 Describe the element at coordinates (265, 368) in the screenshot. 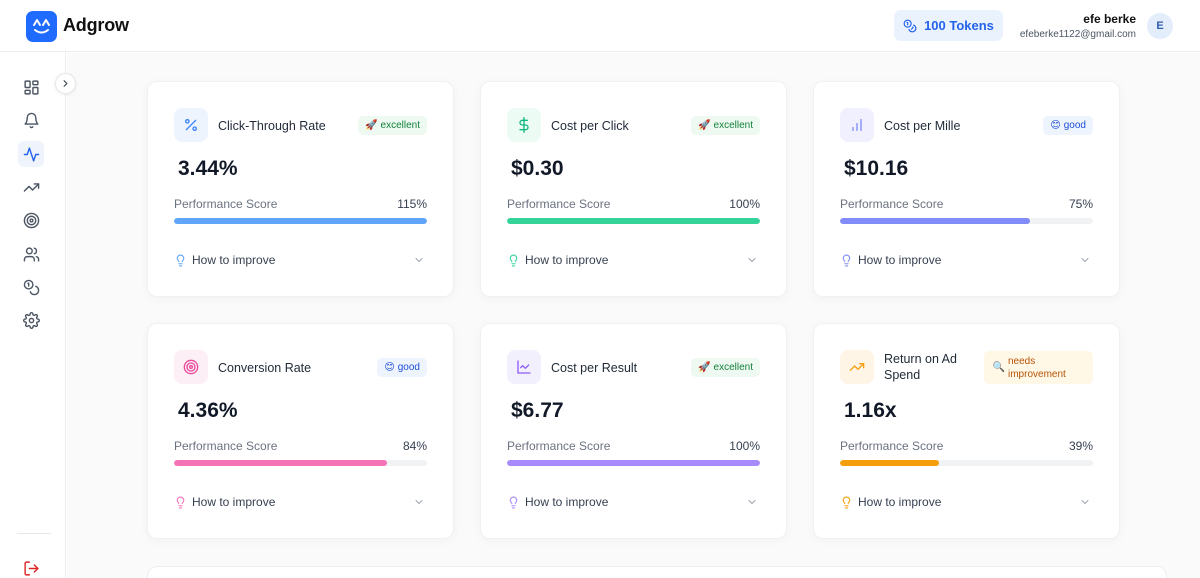

I see `metric-title: Conversion Rate` at that location.